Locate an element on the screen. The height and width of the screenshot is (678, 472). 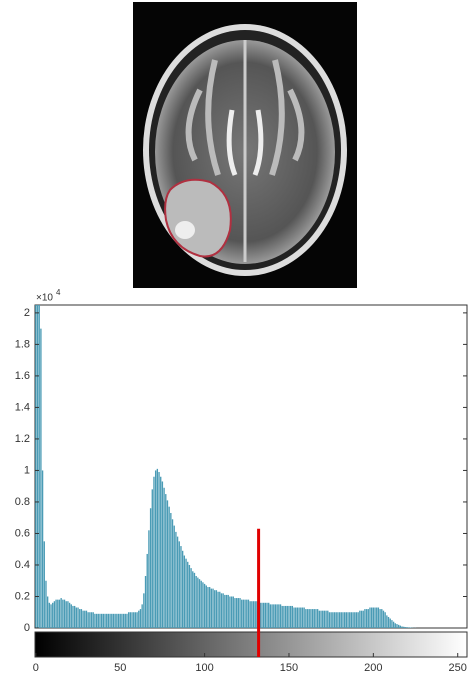
x-tick-label: 150 is located at coordinates (289, 668).